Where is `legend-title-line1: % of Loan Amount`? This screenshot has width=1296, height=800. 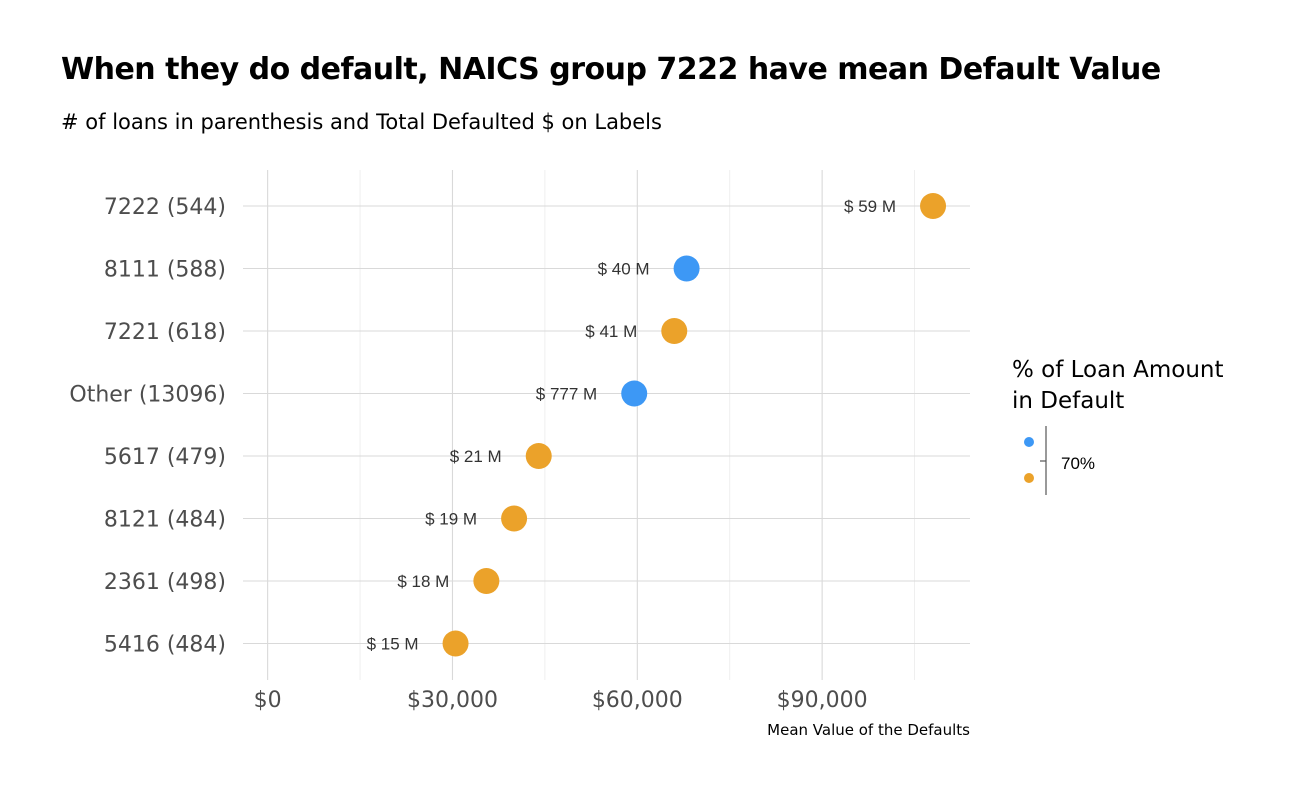
legend-title-line1: % of Loan Amount is located at coordinates (1118, 370).